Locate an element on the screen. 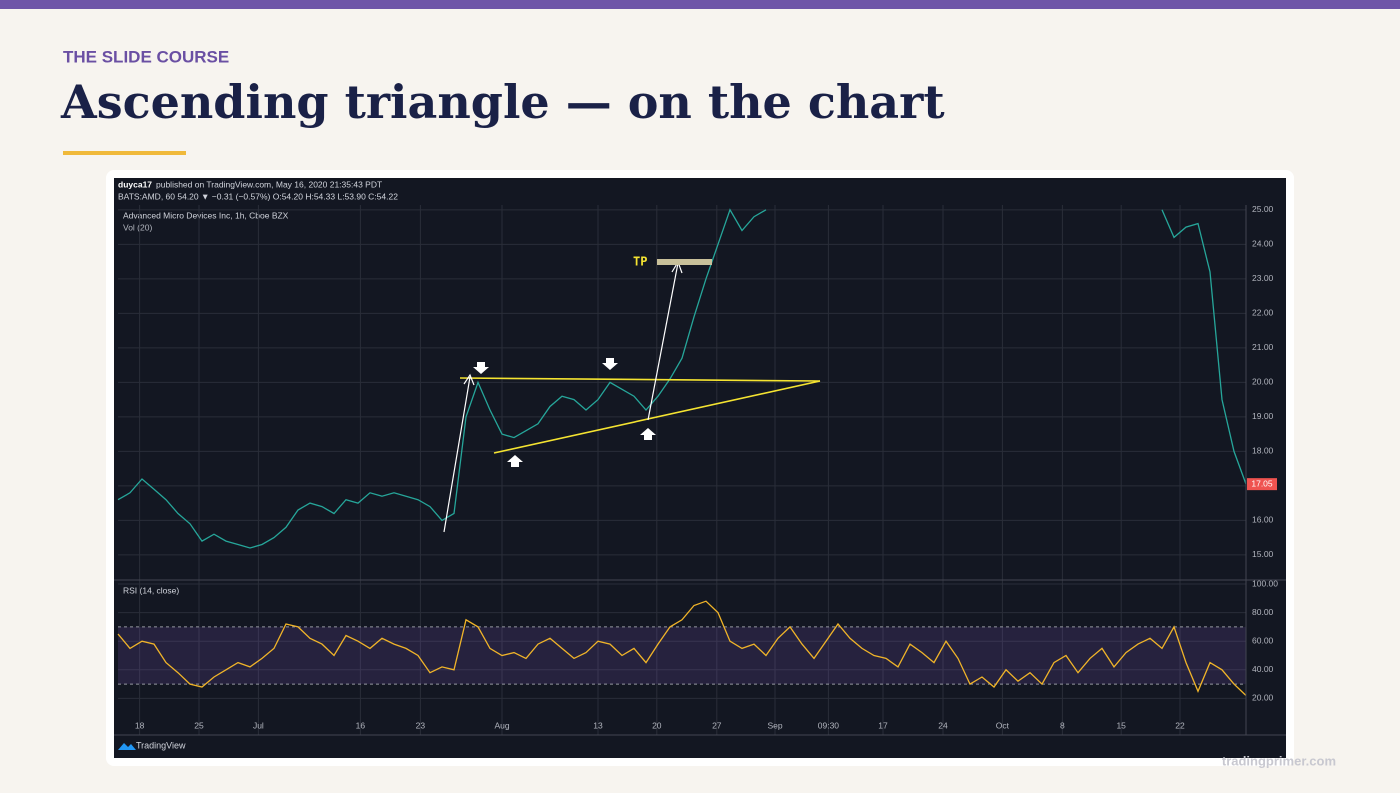 The image size is (1400, 793). tp-box is located at coordinates (684, 262).